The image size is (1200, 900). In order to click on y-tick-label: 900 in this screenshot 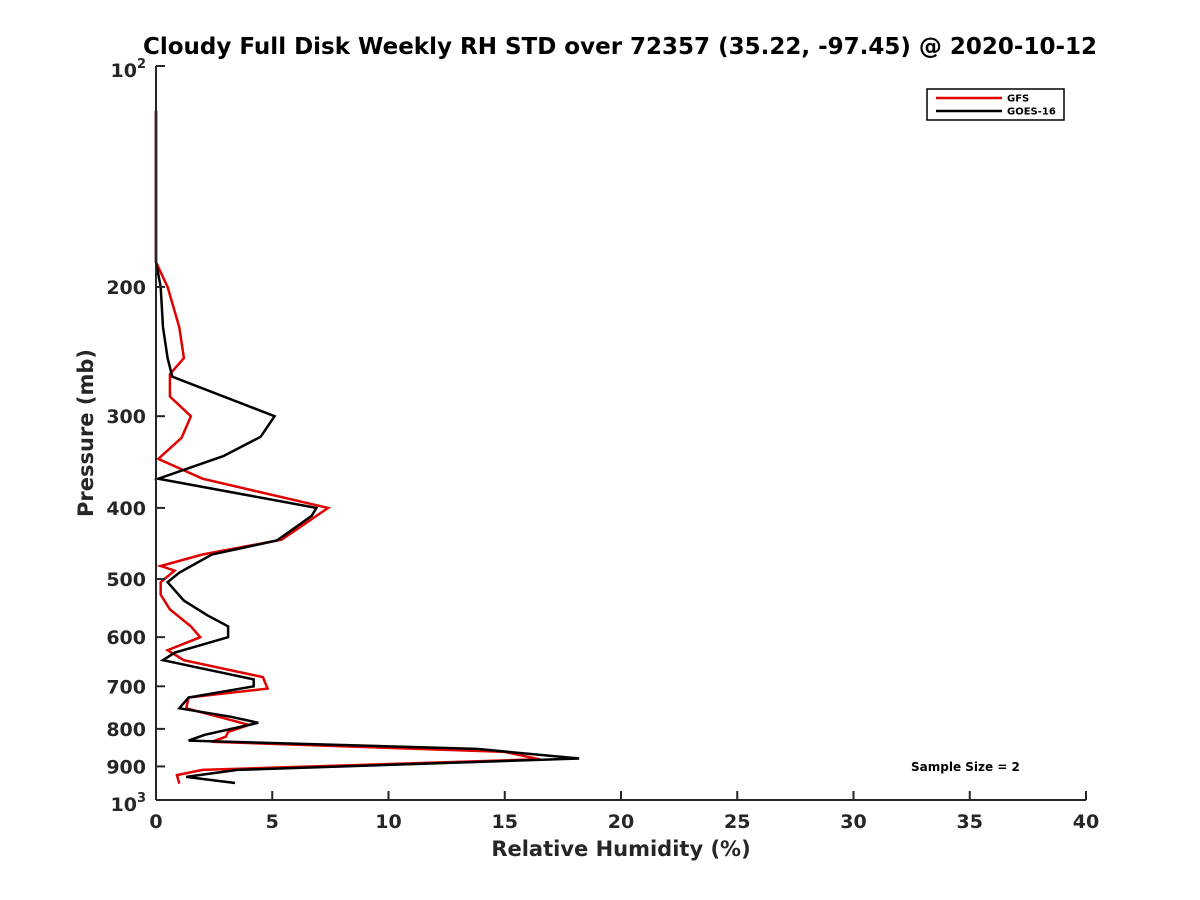, I will do `click(126, 767)`.